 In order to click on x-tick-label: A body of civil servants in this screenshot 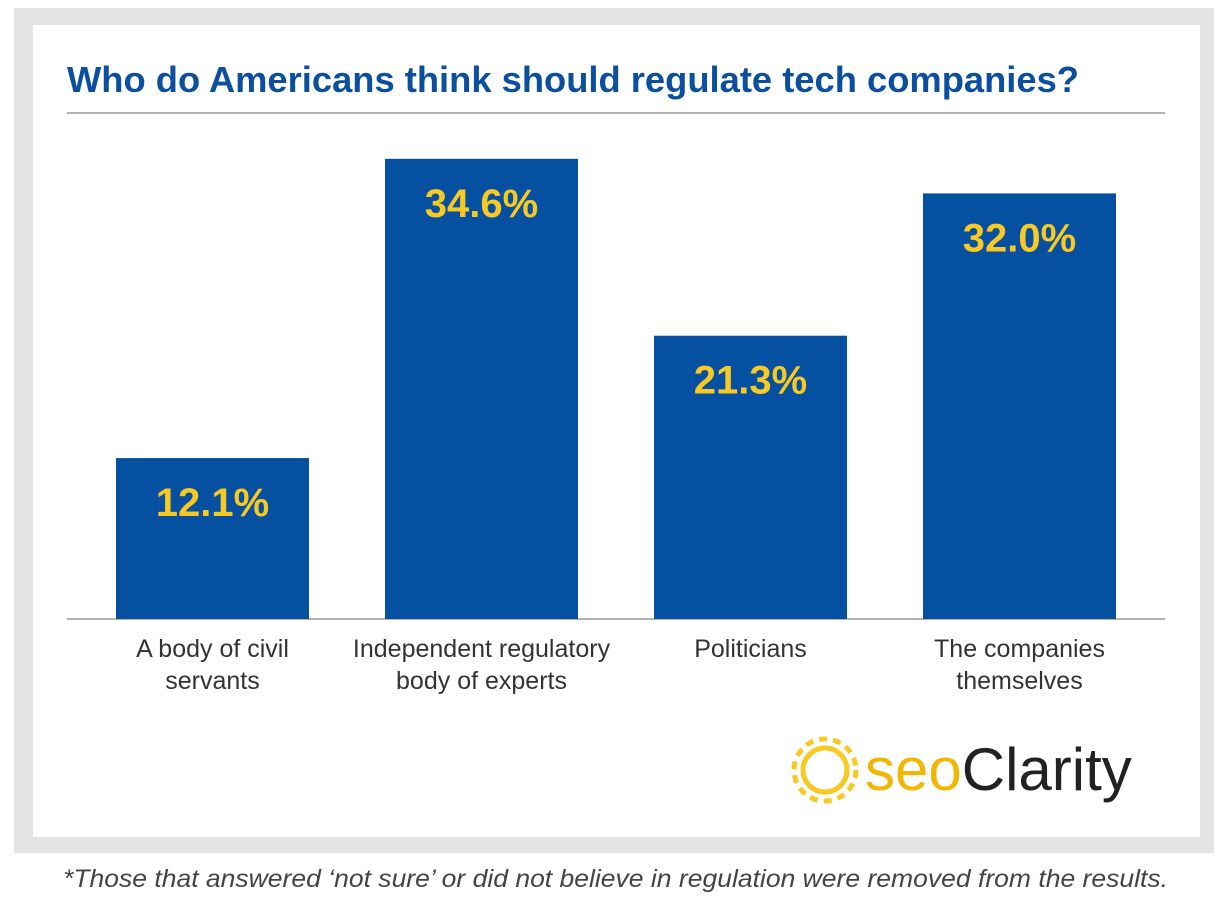, I will do `click(212, 665)`.